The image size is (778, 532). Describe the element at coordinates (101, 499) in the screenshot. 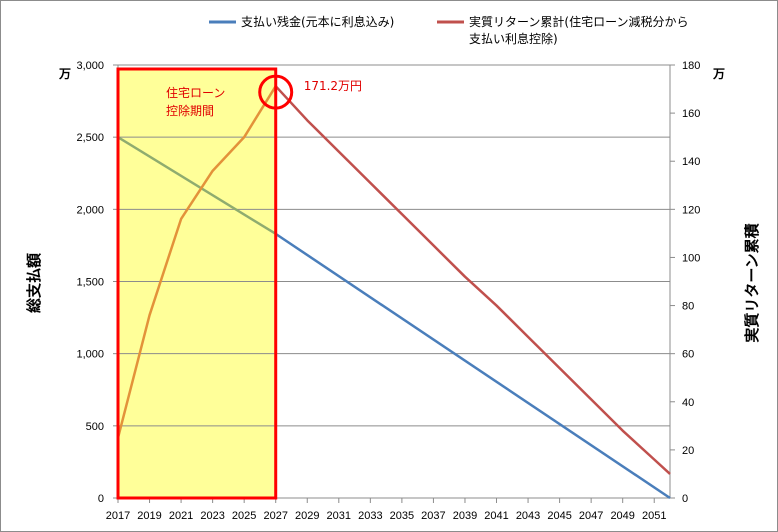

I see `left-tick-label: 0` at that location.